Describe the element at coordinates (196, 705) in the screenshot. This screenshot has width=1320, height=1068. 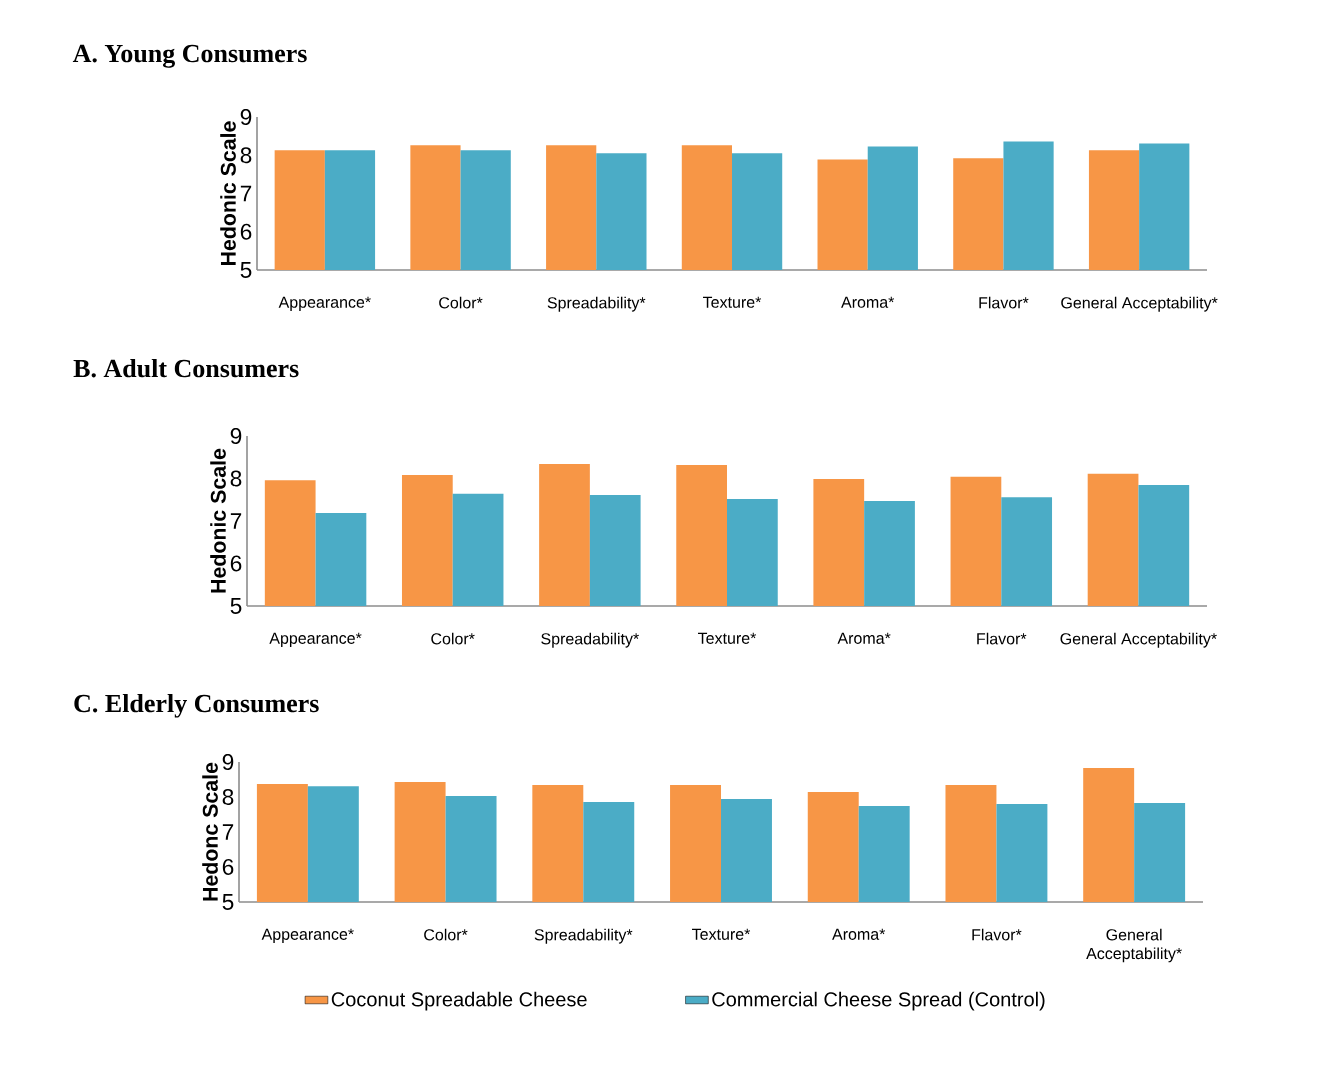
I see `chart-title: C. Elderly Consumers` at that location.